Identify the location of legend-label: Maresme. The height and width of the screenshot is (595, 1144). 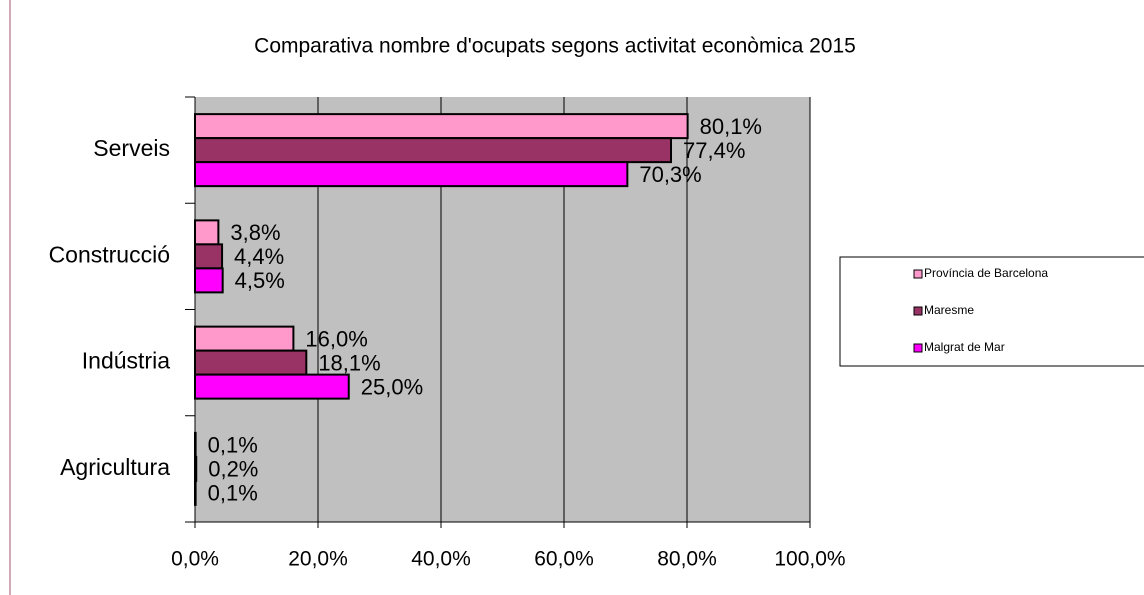
(949, 310).